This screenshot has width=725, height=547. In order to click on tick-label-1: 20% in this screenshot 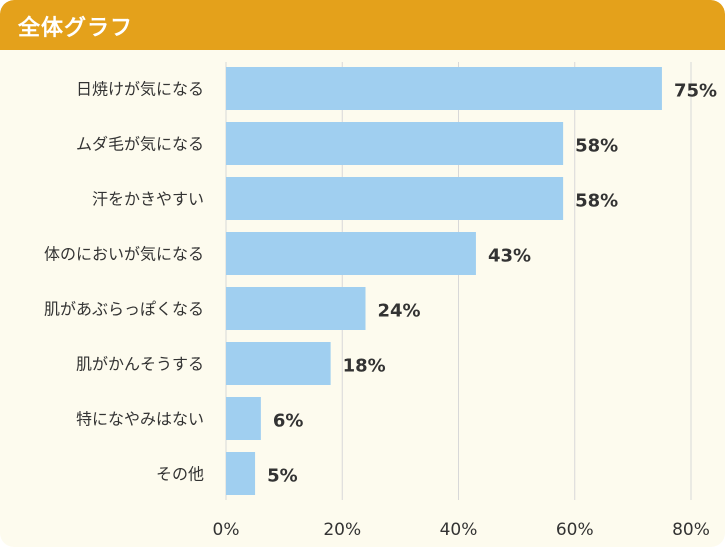, I will do `click(342, 530)`.